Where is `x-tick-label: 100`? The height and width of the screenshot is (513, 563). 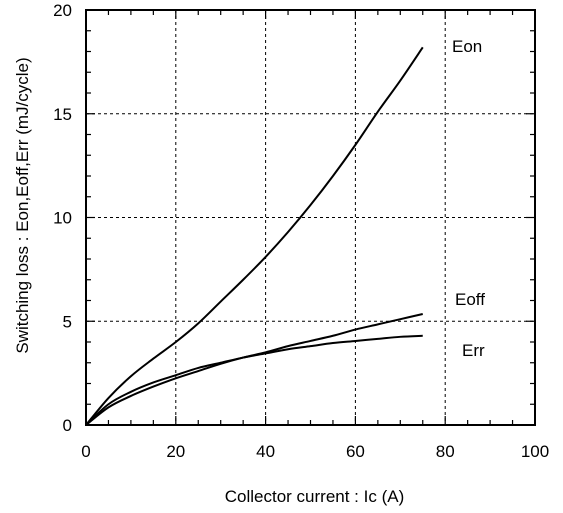 x-tick-label: 100 is located at coordinates (535, 451).